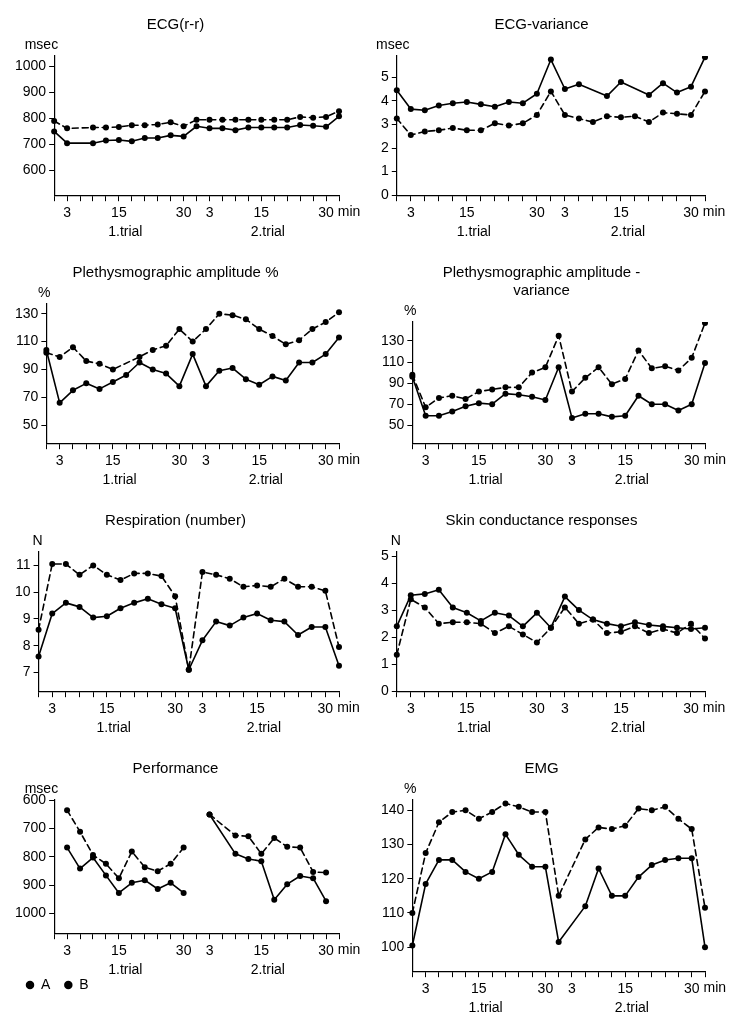 Image resolution: width=747 pixels, height=1032 pixels. Describe the element at coordinates (22, 591) in the screenshot. I see `y-tick-label: 10` at that location.